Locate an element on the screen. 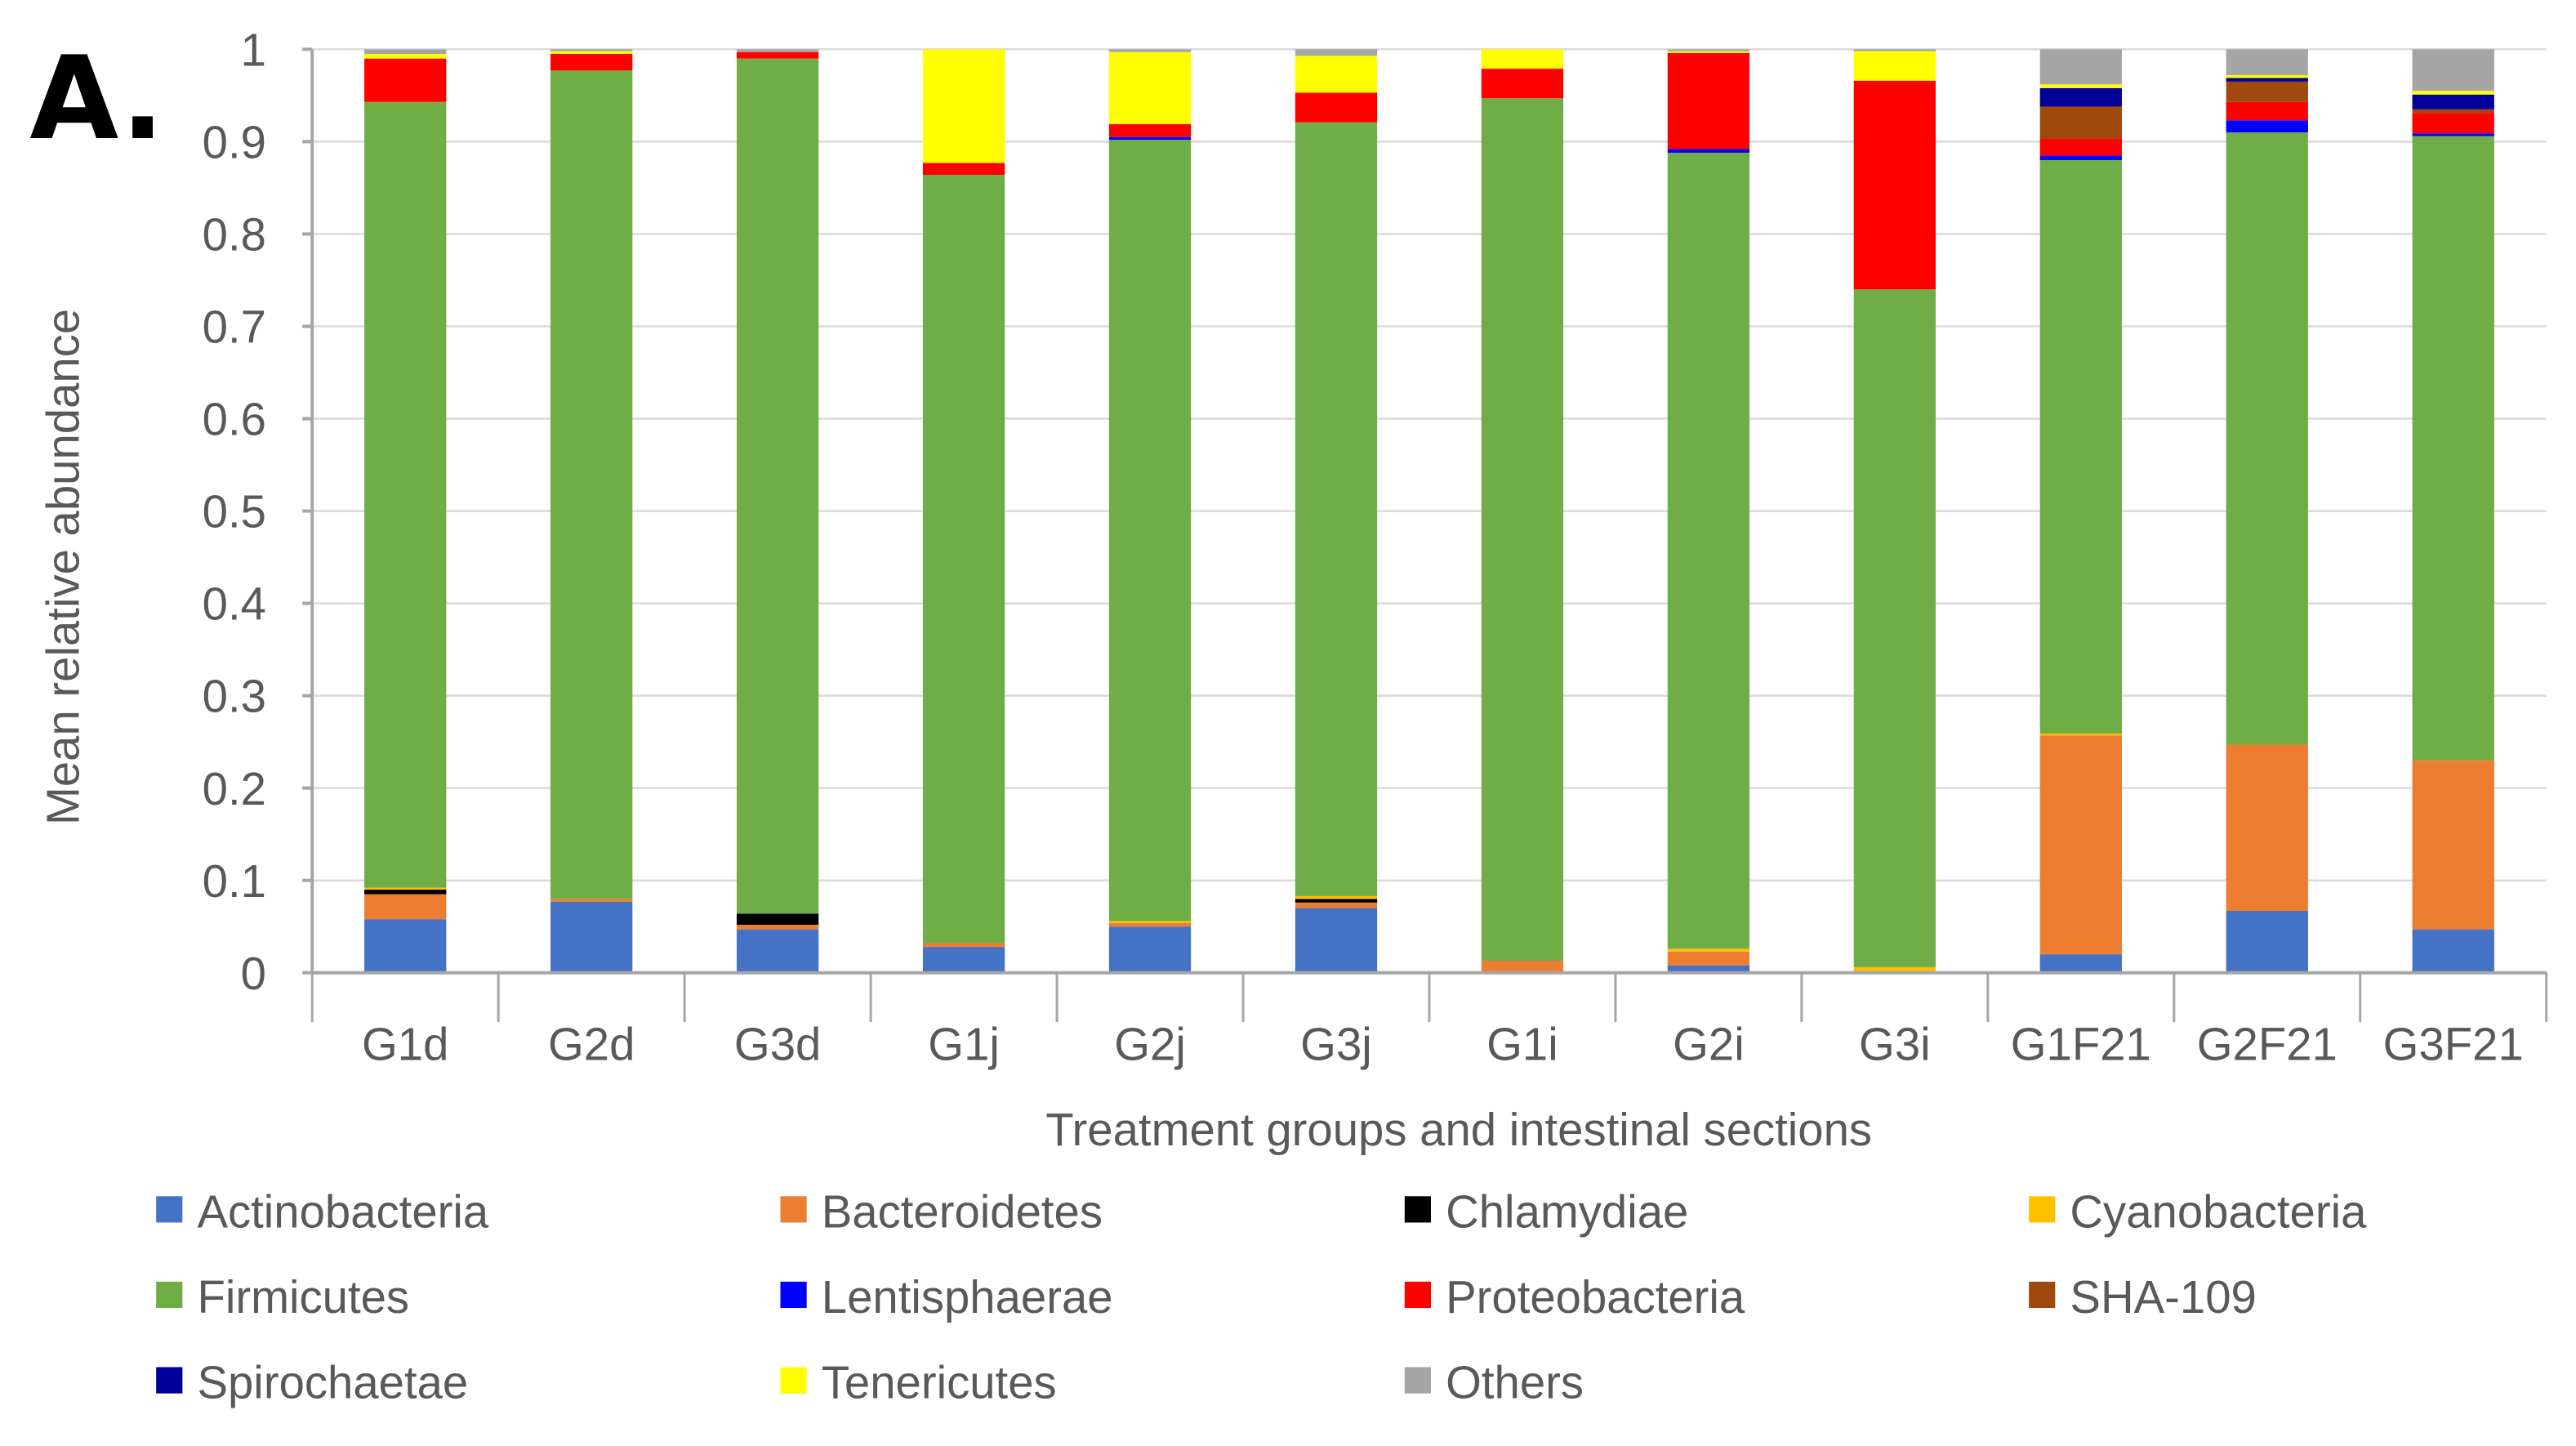  legend-label: SHA-109 is located at coordinates (2163, 1297).